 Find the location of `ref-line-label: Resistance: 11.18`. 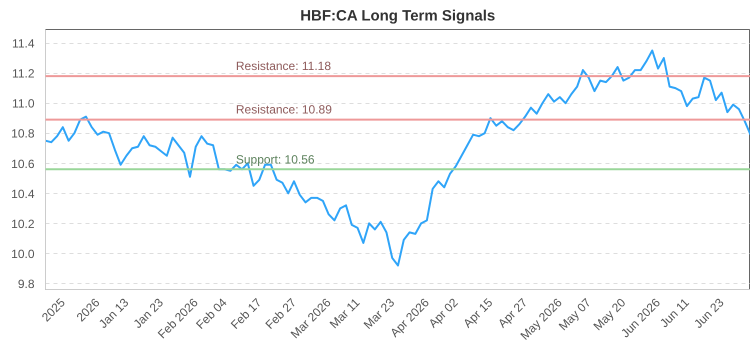

ref-line-label: Resistance: 11.18 is located at coordinates (284, 66).